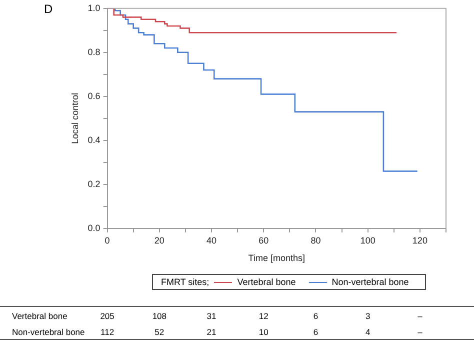 The height and width of the screenshot is (352, 474). What do you see at coordinates (263, 240) in the screenshot?
I see `x-tick-label: 60` at bounding box center [263, 240].